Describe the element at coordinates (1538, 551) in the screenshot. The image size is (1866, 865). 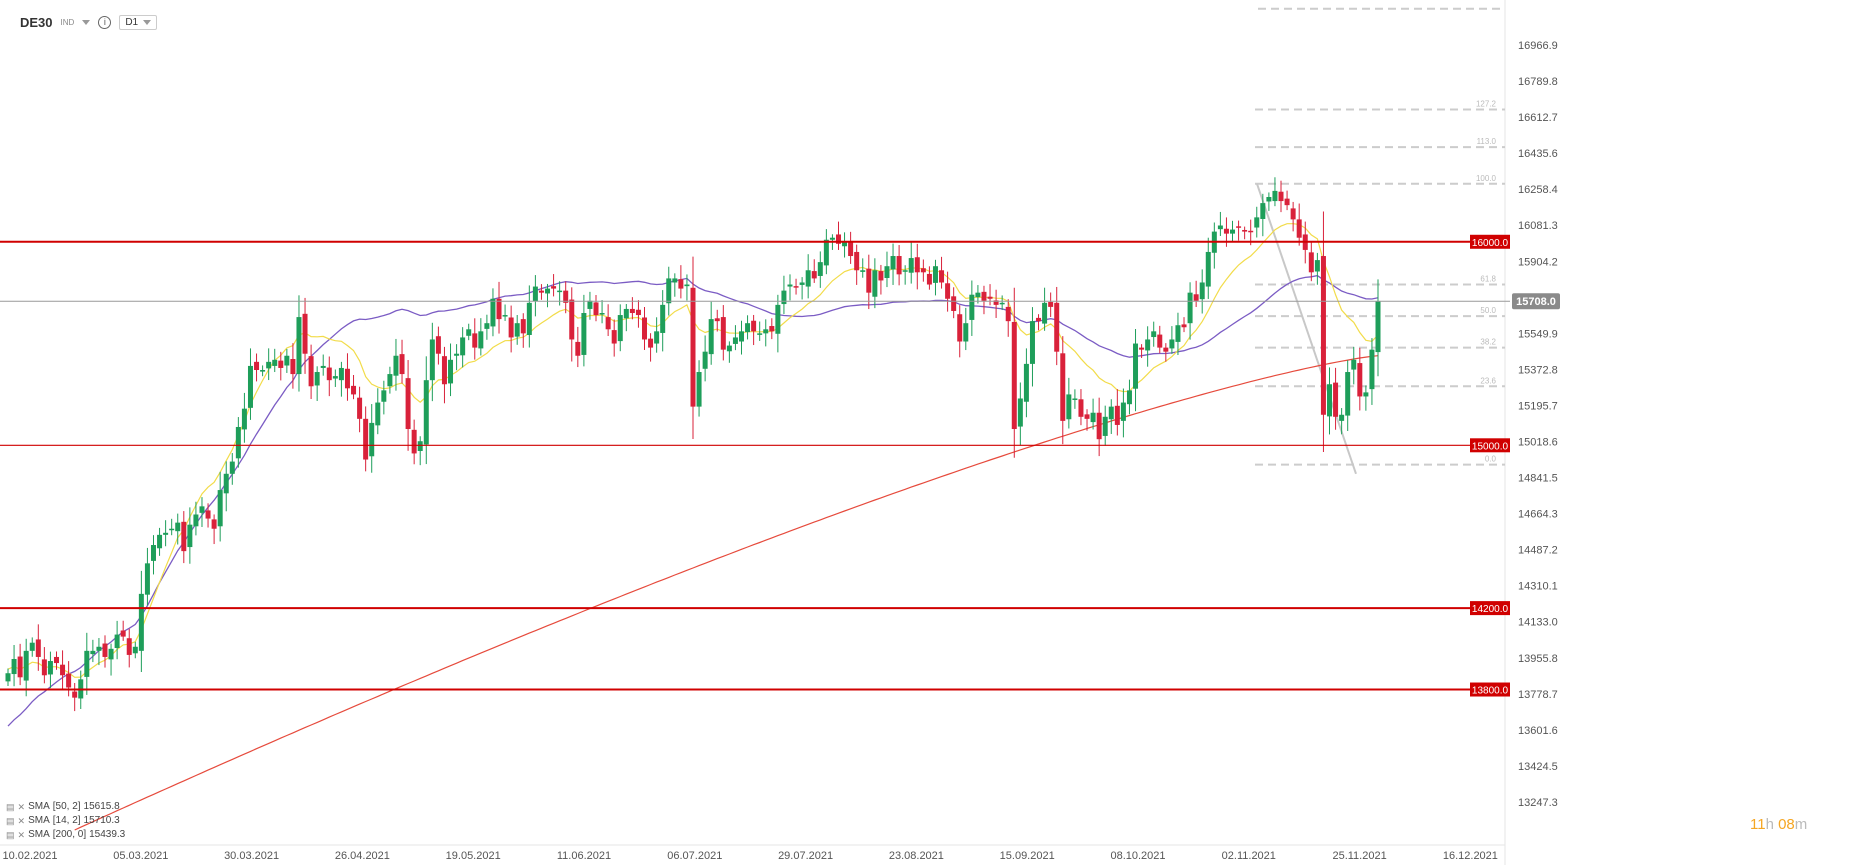
I see `price-tick-label: 14487.2` at that location.